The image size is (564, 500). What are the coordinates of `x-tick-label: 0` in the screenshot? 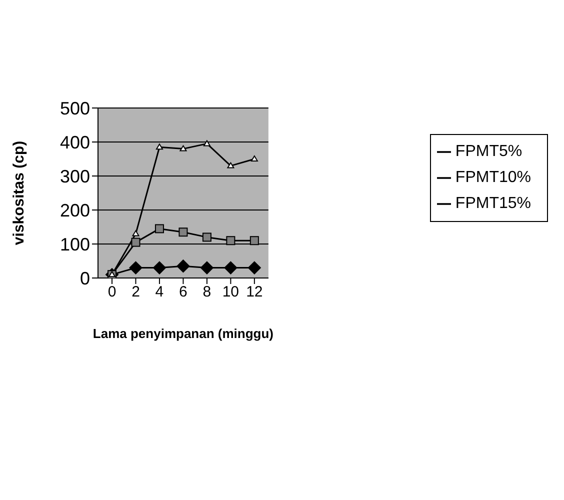 It's located at (112, 292).